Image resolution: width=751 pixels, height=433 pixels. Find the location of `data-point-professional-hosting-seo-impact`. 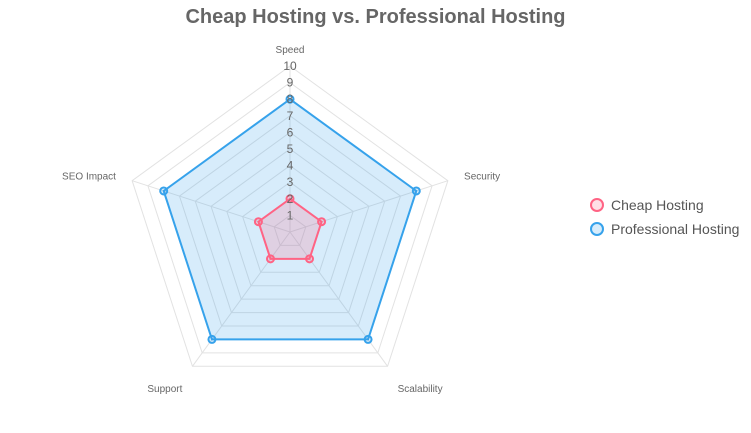

data-point-professional-hosting-seo-impact is located at coordinates (164, 191).